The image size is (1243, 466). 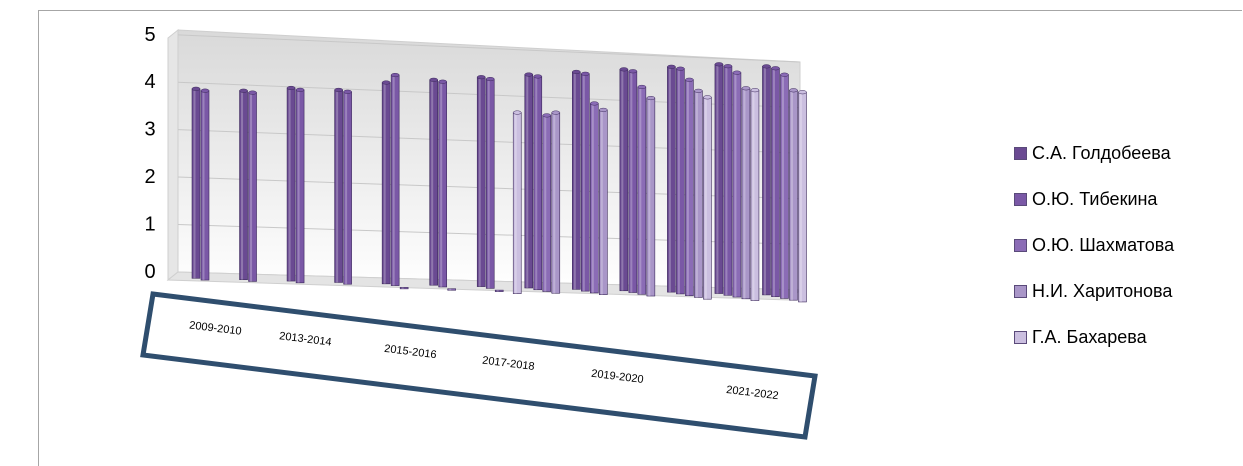 I want to click on legend-item: О.Ю. Шахматова, so click(x=1094, y=245).